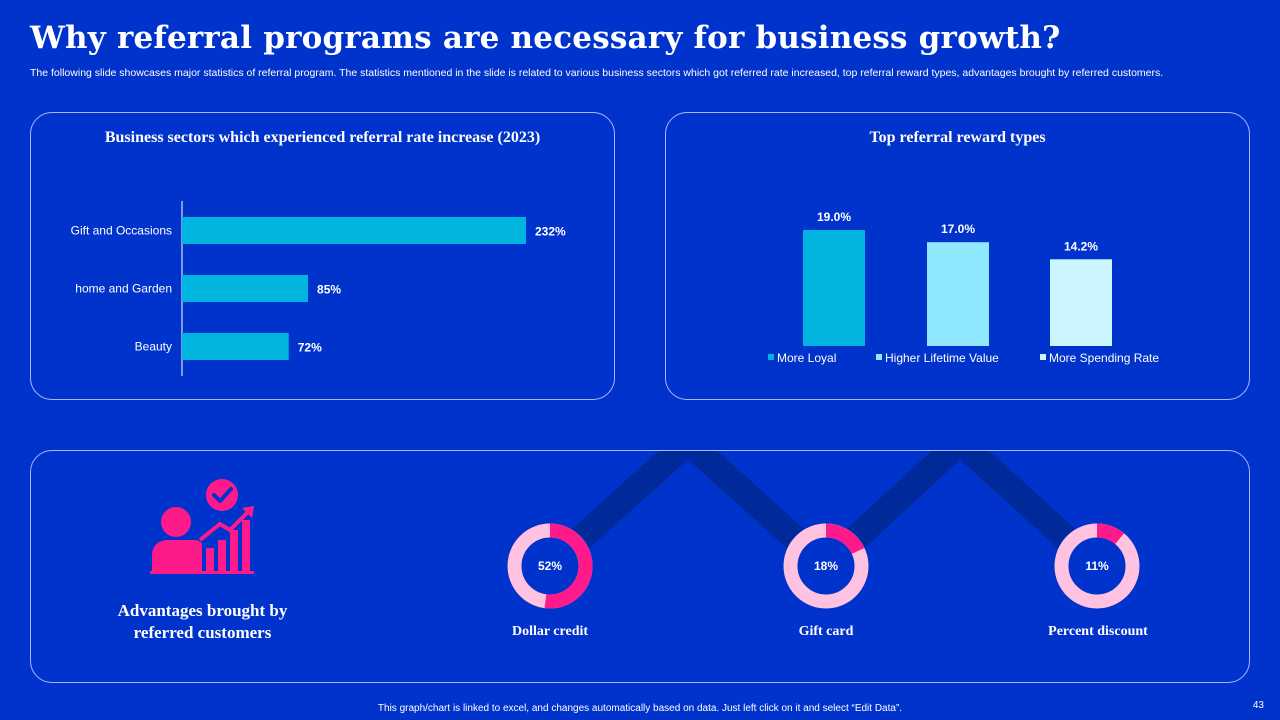 The image size is (1280, 720). Describe the element at coordinates (121, 231) in the screenshot. I see `sector-tick-label: Gift and Occasions` at that location.